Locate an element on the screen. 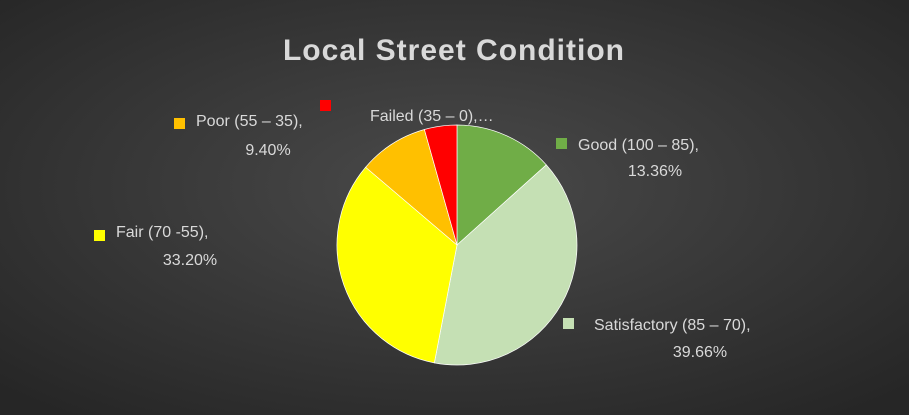  chart-title: Local Street Condition is located at coordinates (454, 50).